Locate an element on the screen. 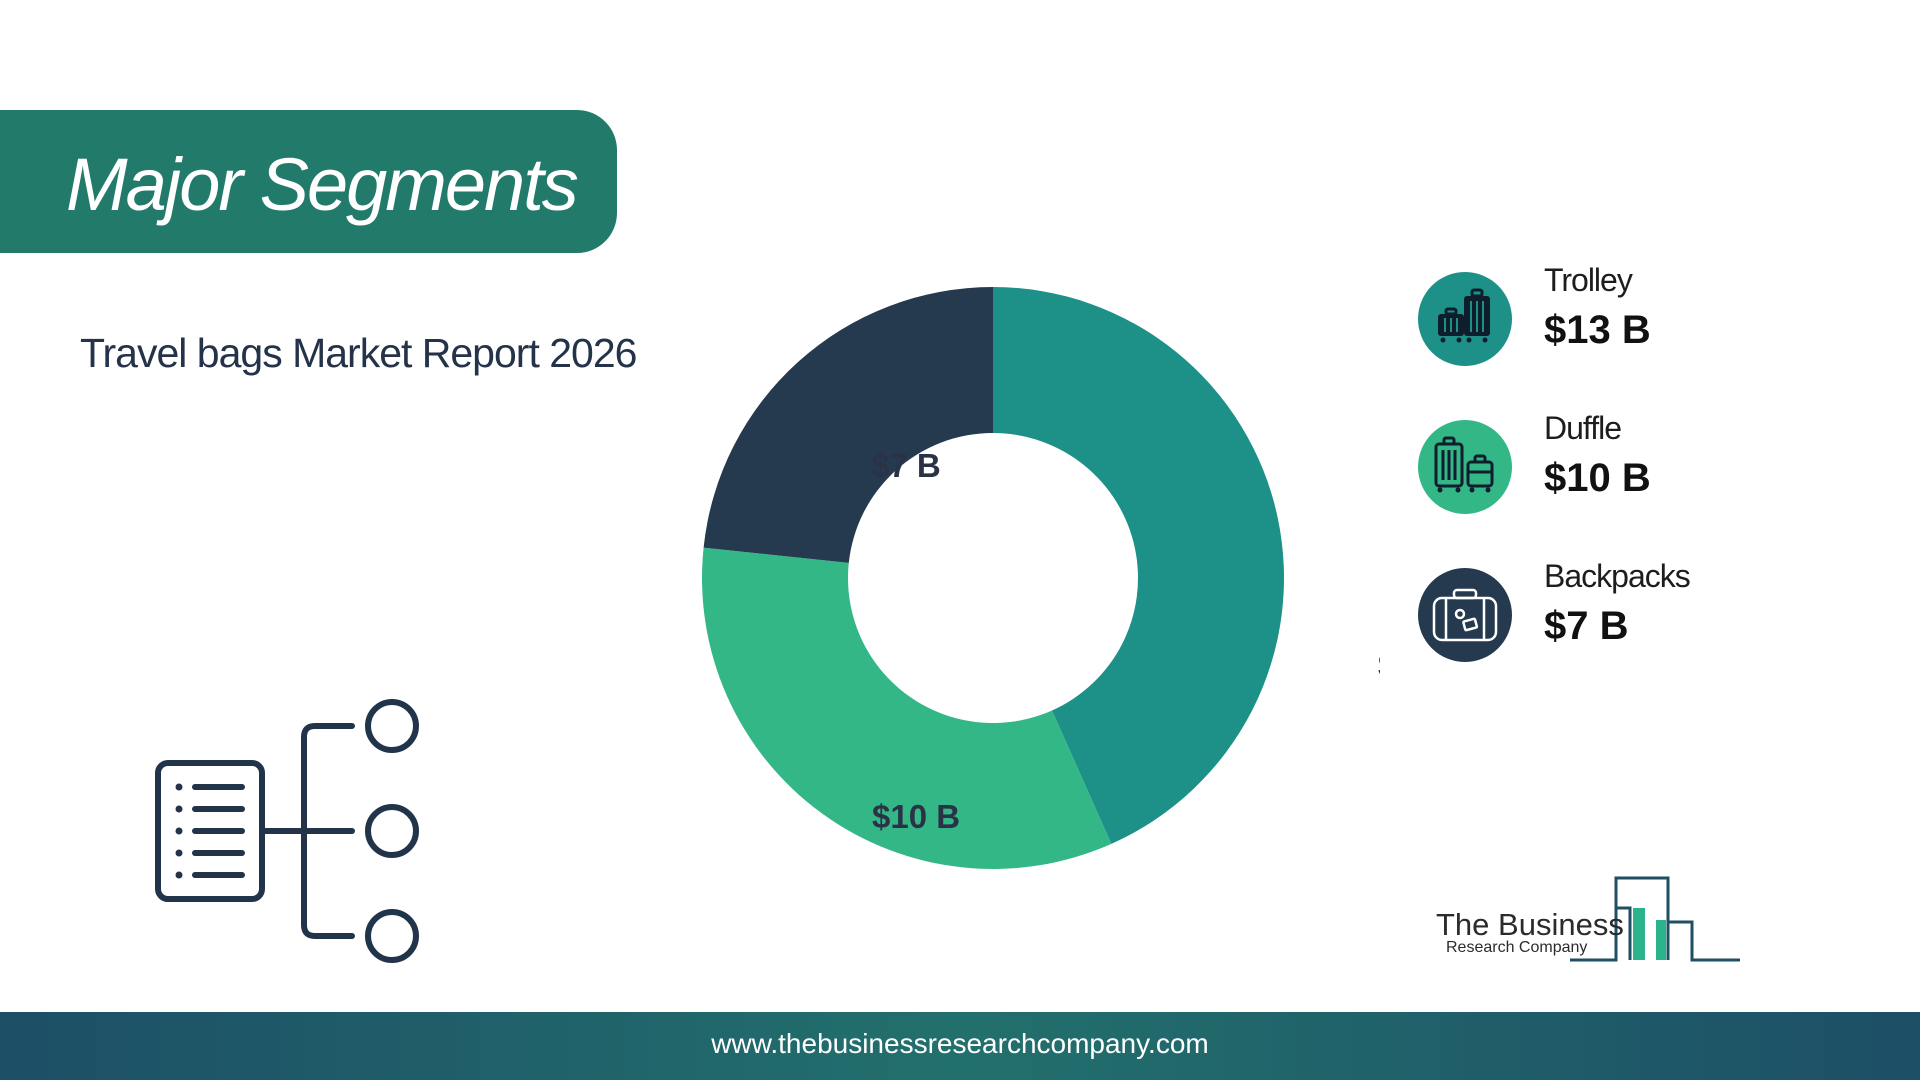 The height and width of the screenshot is (1080, 1920). legend-name: Backpacks is located at coordinates (1617, 576).